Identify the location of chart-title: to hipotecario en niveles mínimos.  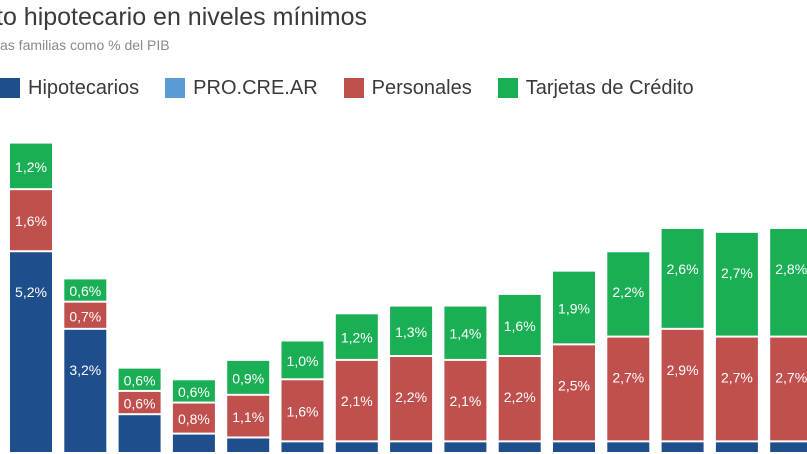
(184, 17).